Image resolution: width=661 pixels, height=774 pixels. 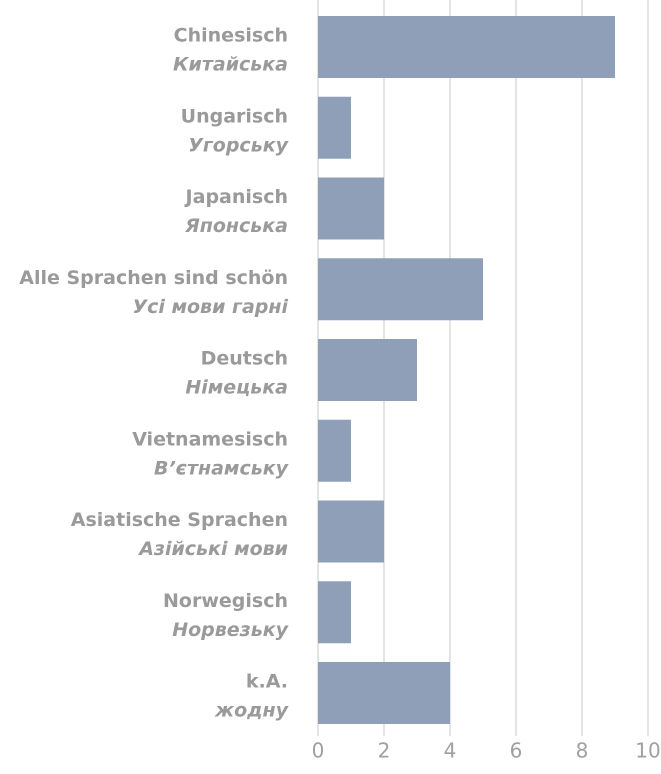 What do you see at coordinates (450, 751) in the screenshot?
I see `x-tick-label: 4` at bounding box center [450, 751].